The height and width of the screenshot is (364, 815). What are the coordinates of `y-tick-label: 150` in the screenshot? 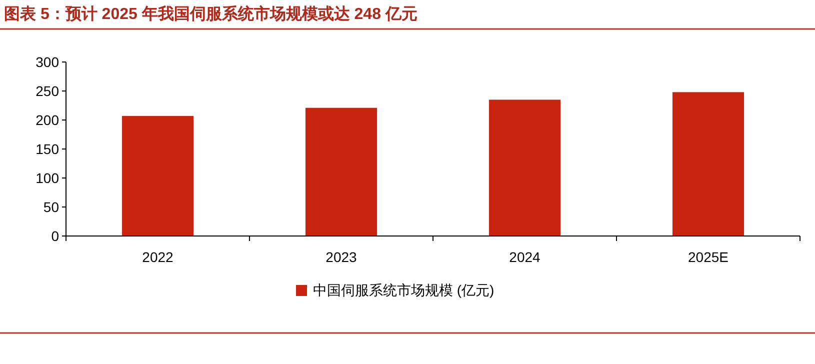 It's located at (48, 149).